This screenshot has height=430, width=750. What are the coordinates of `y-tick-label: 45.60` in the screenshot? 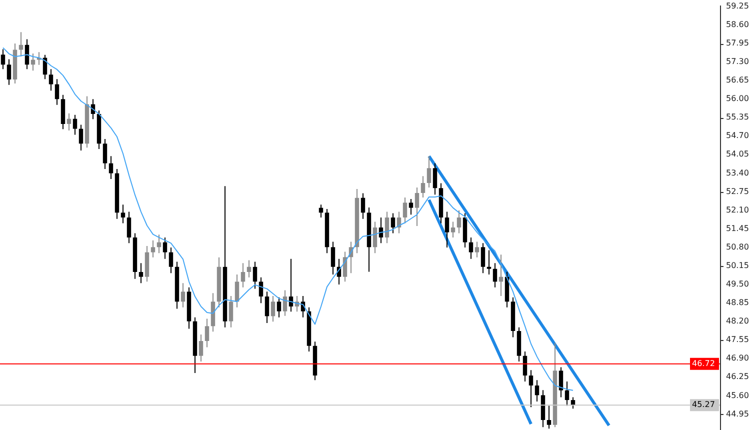 It's located at (737, 395).